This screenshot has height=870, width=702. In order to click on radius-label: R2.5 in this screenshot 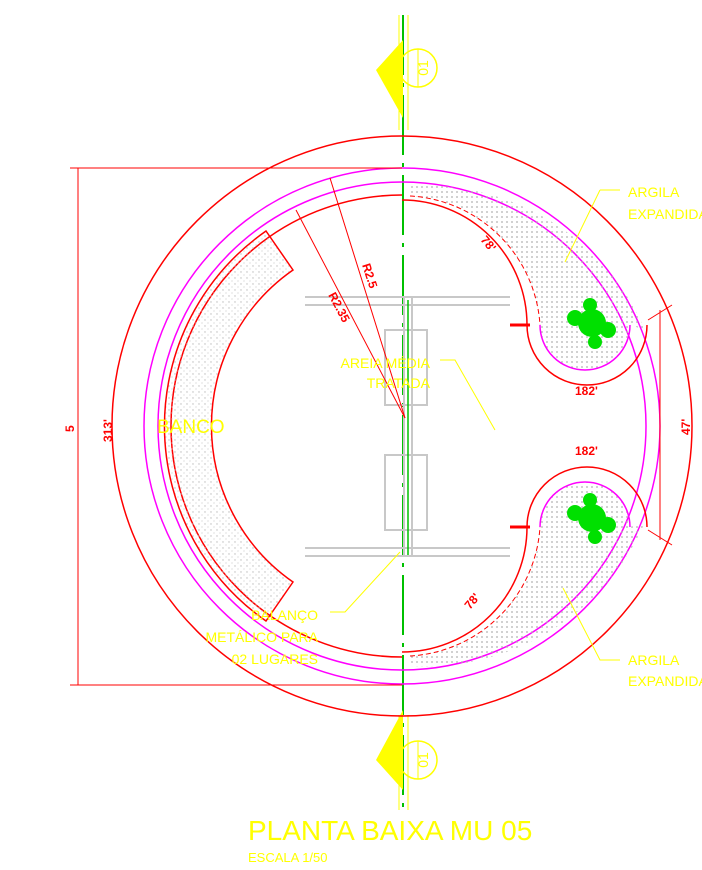, I will do `click(369, 276)`.